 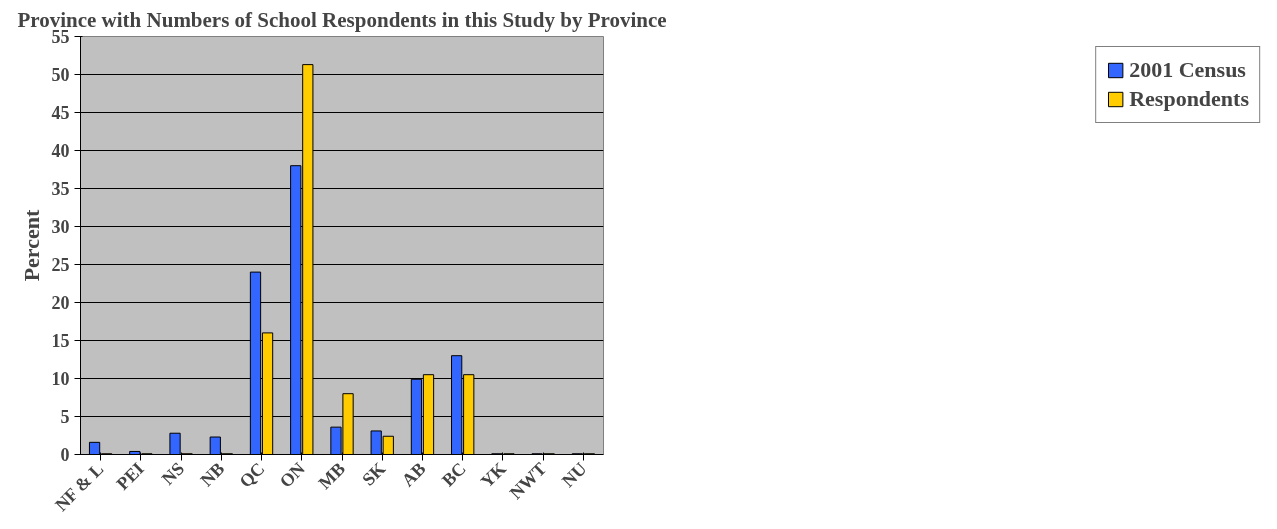 What do you see at coordinates (292, 475) in the screenshot?
I see `x-tick-label: ON` at bounding box center [292, 475].